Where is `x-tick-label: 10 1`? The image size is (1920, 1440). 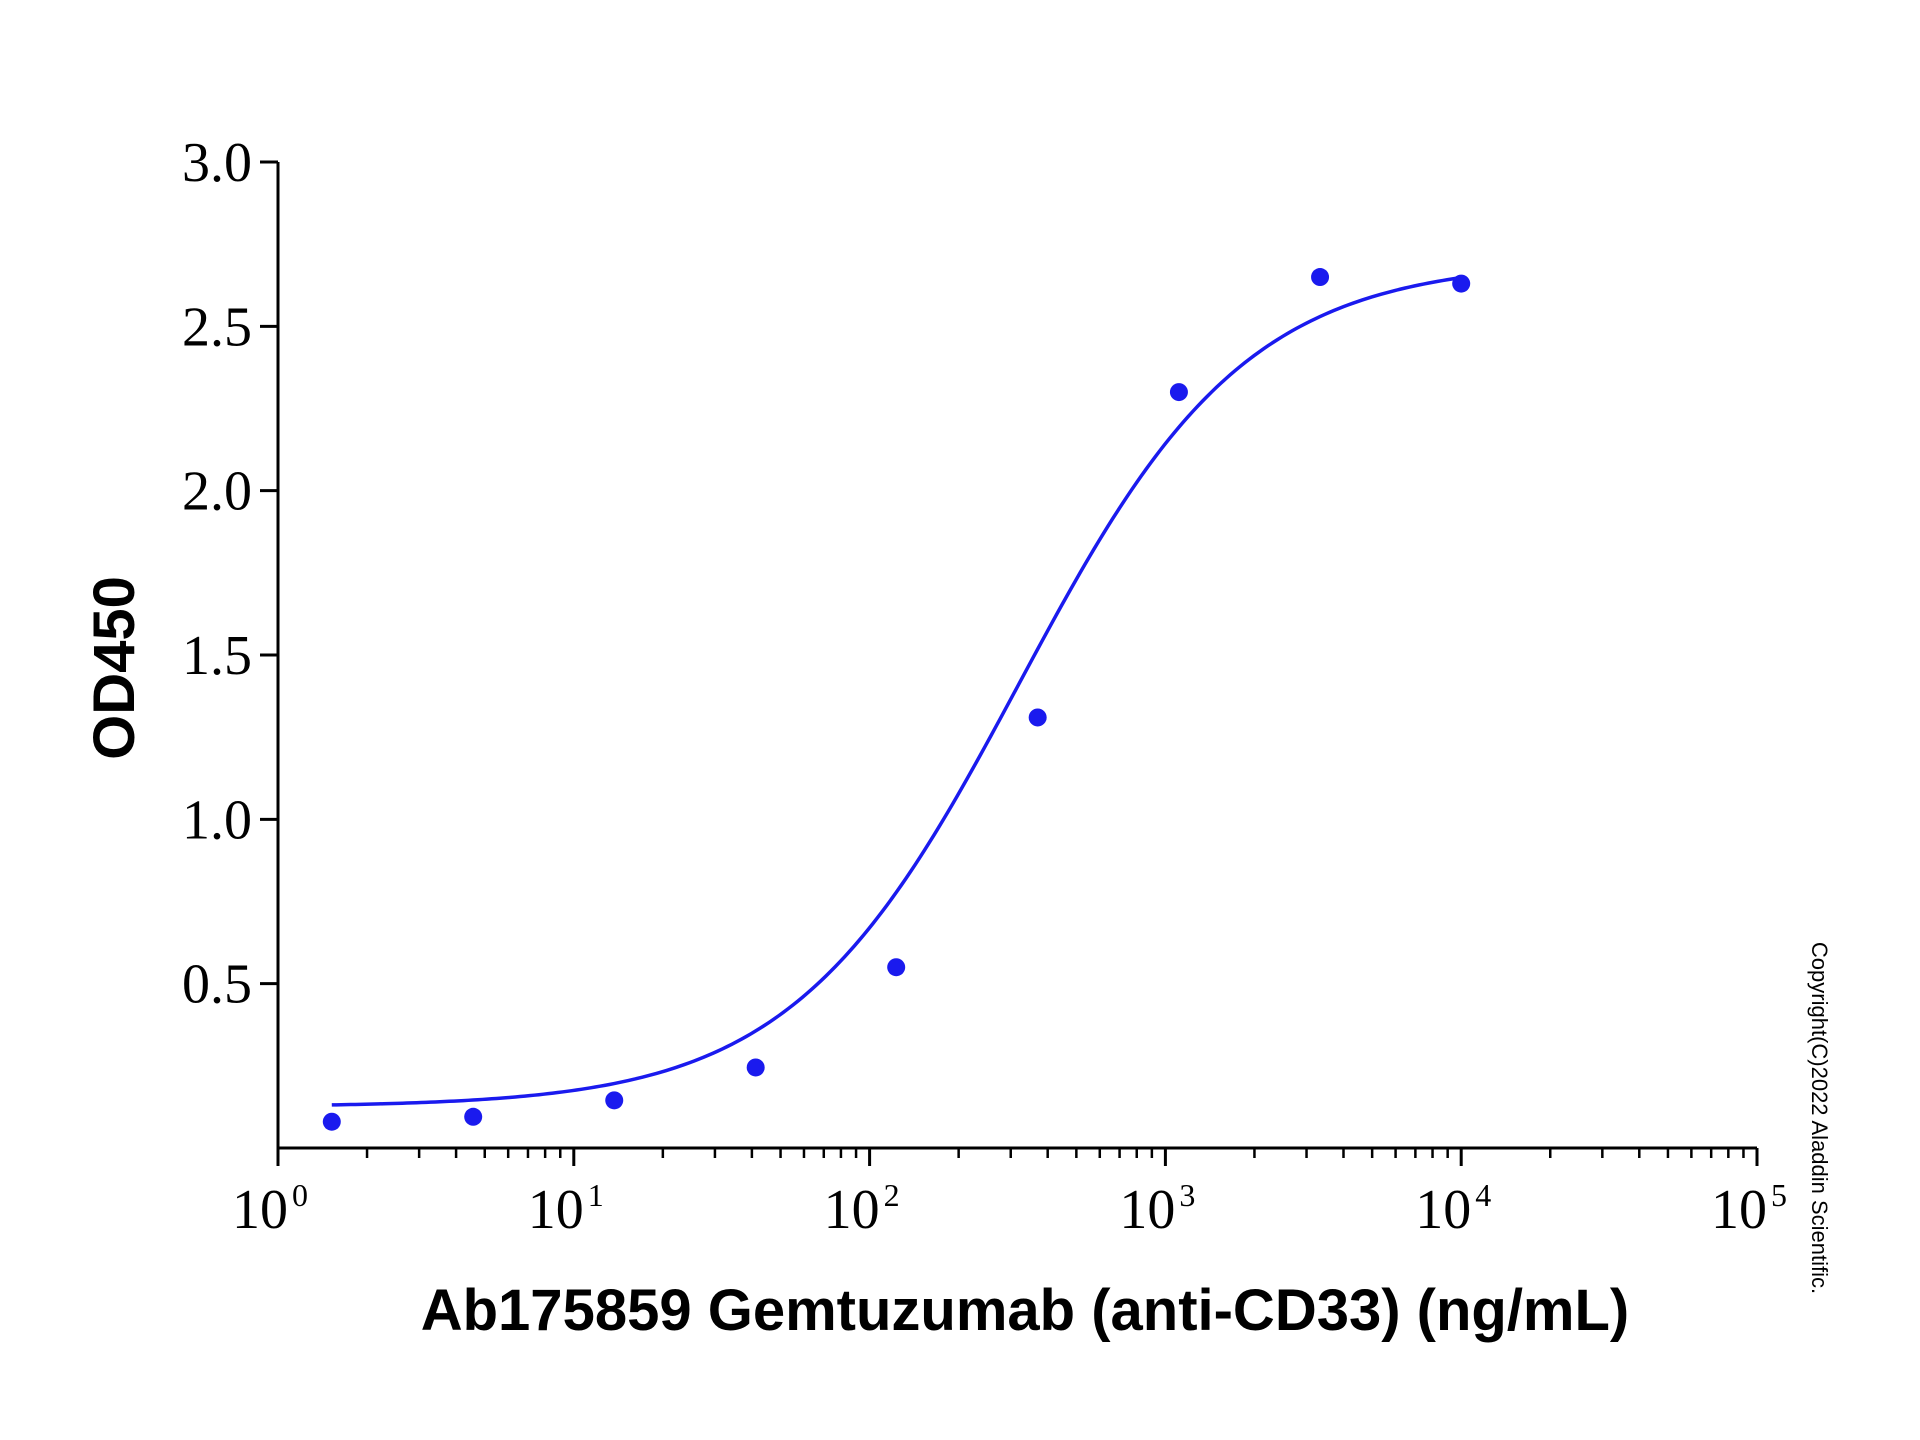
x-tick-label: 10 1 is located at coordinates (566, 1209).